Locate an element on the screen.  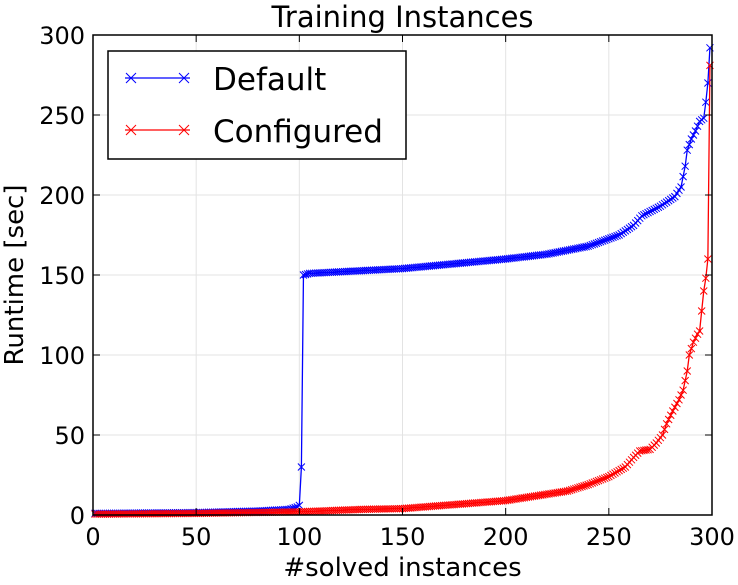
y-tick-label: 50 is located at coordinates (69, 436).